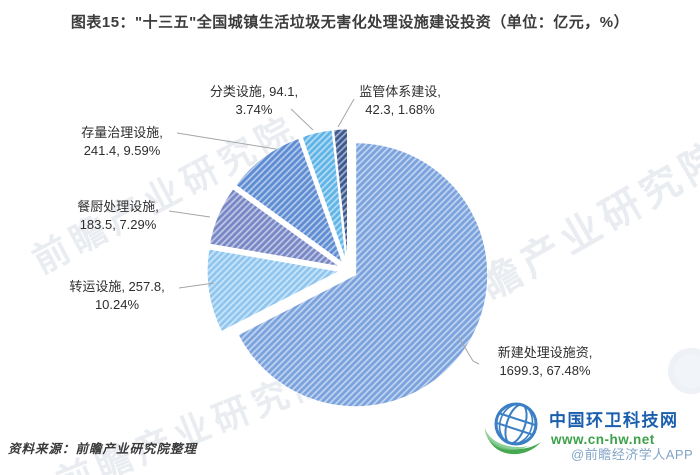 The width and height of the screenshot is (700, 475). I want to click on slice-label-line: 转运设施, 257.8,, so click(117, 286).